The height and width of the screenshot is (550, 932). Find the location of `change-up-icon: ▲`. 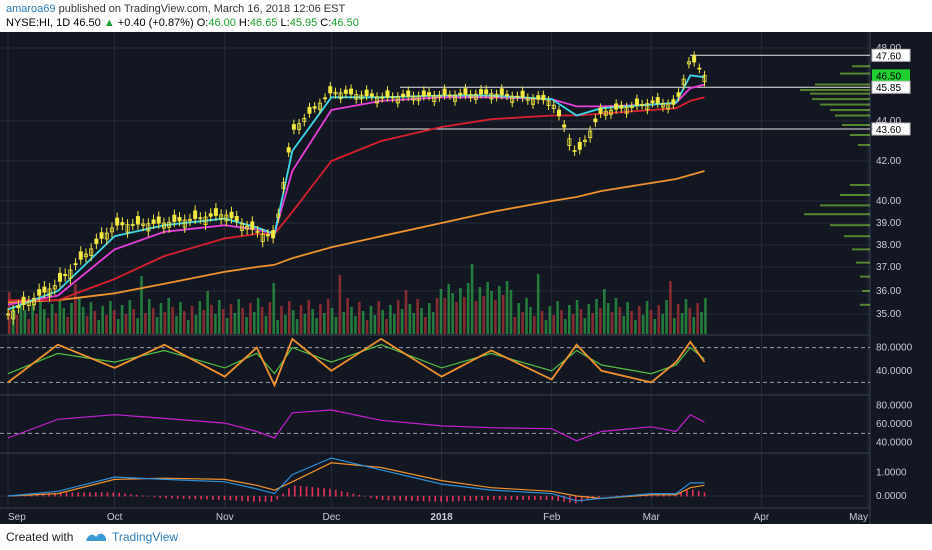

change-up-icon: ▲ is located at coordinates (109, 23).